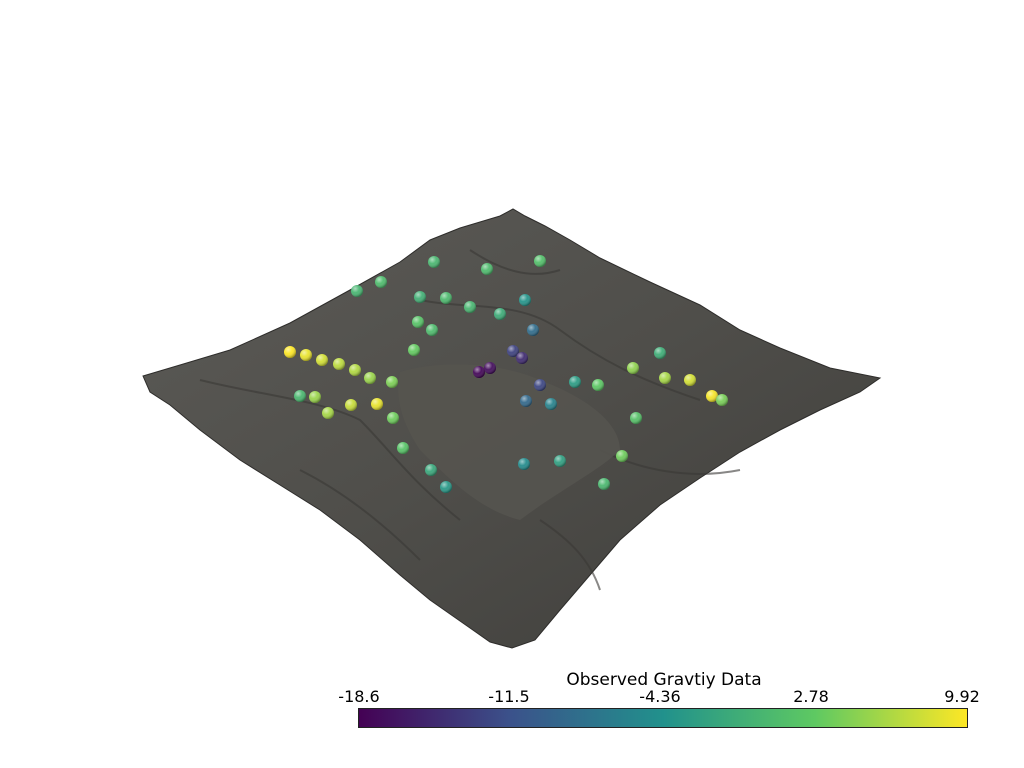  Describe the element at coordinates (663, 718) in the screenshot. I see `colorbar` at that location.